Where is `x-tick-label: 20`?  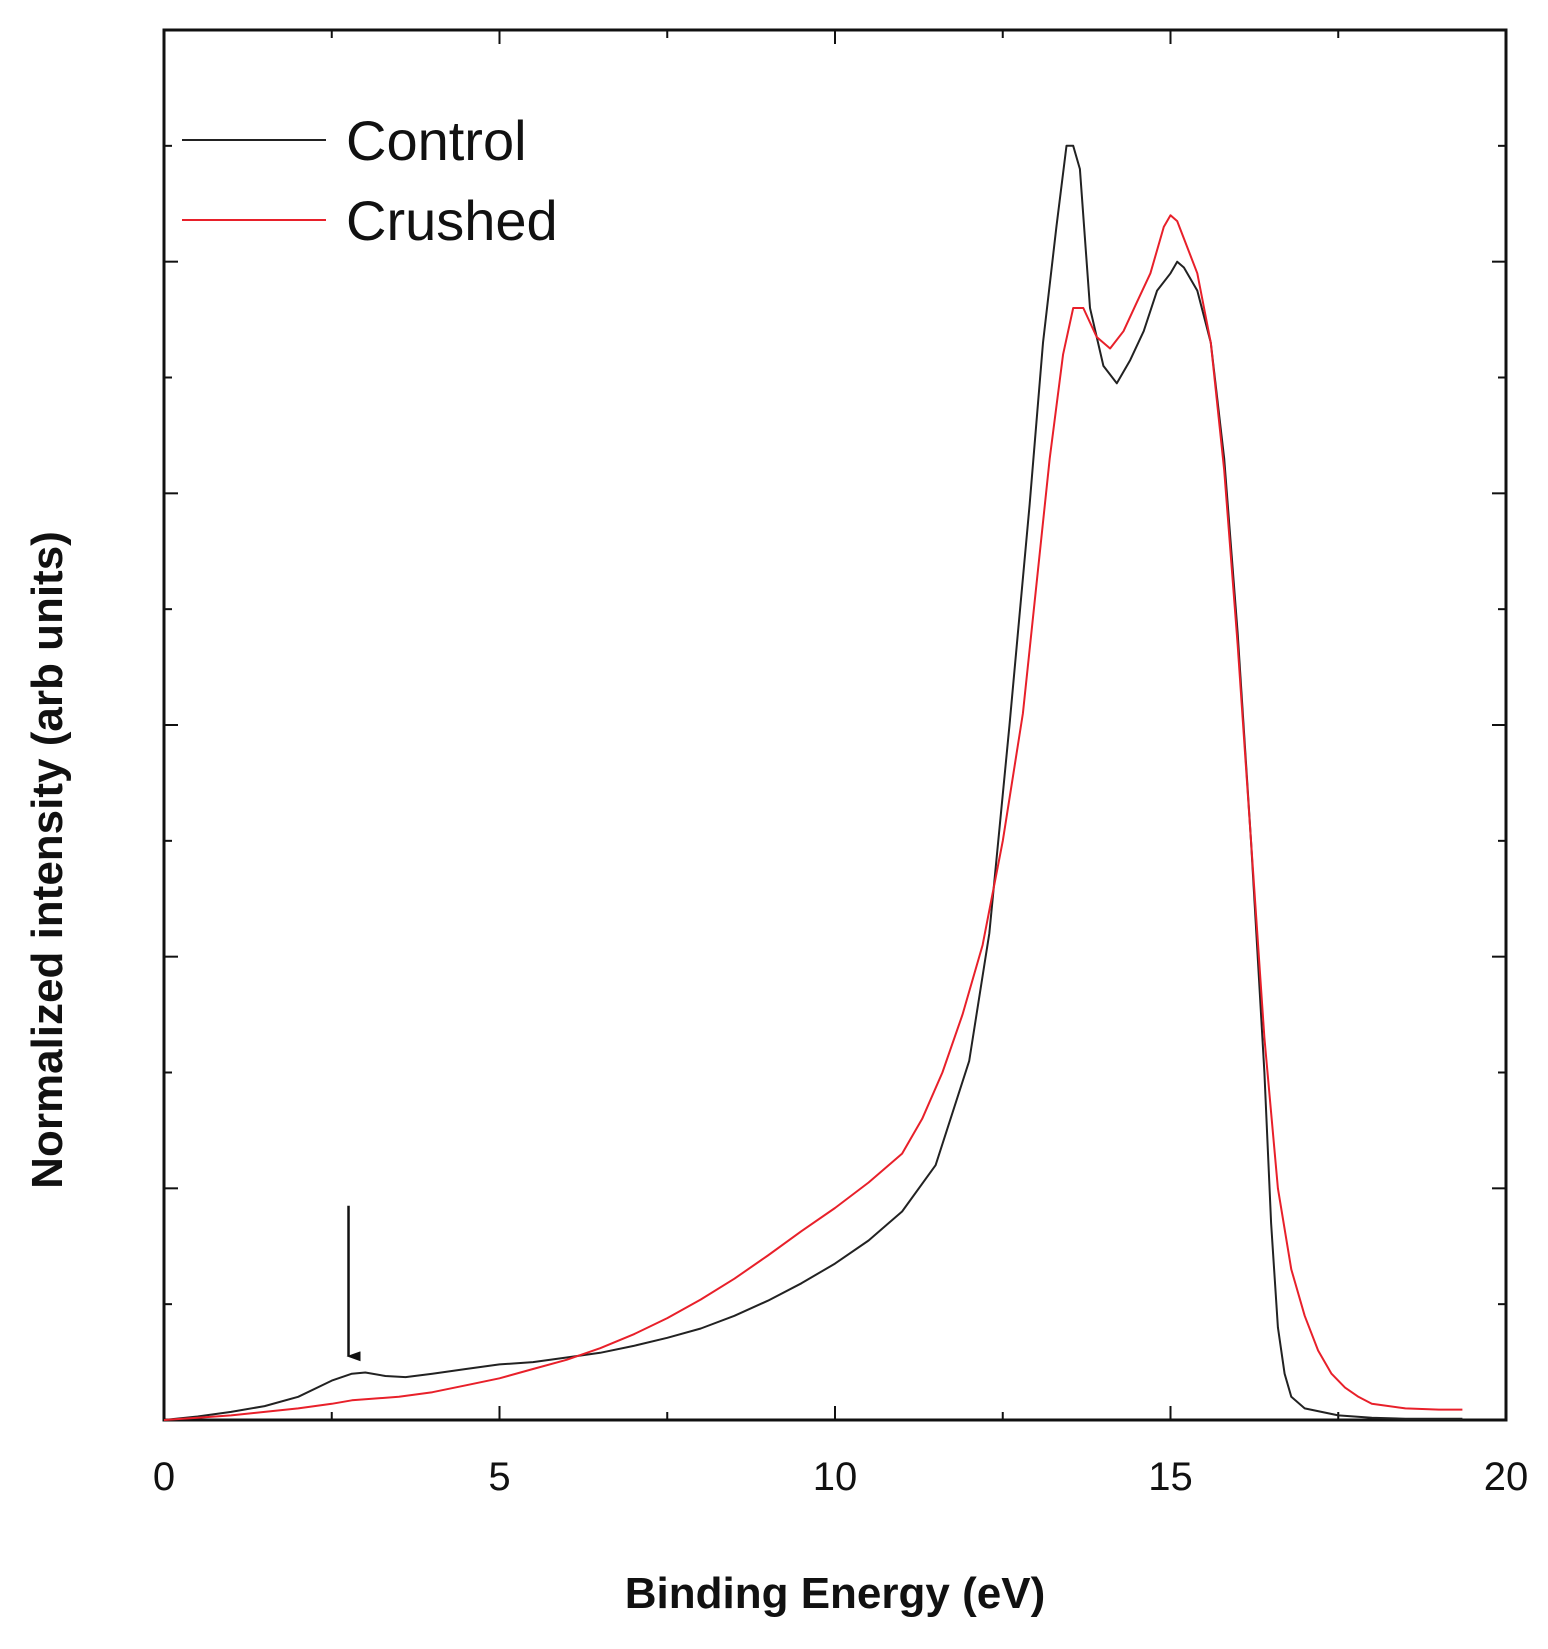
x-tick-label: 20 is located at coordinates (1506, 1477).